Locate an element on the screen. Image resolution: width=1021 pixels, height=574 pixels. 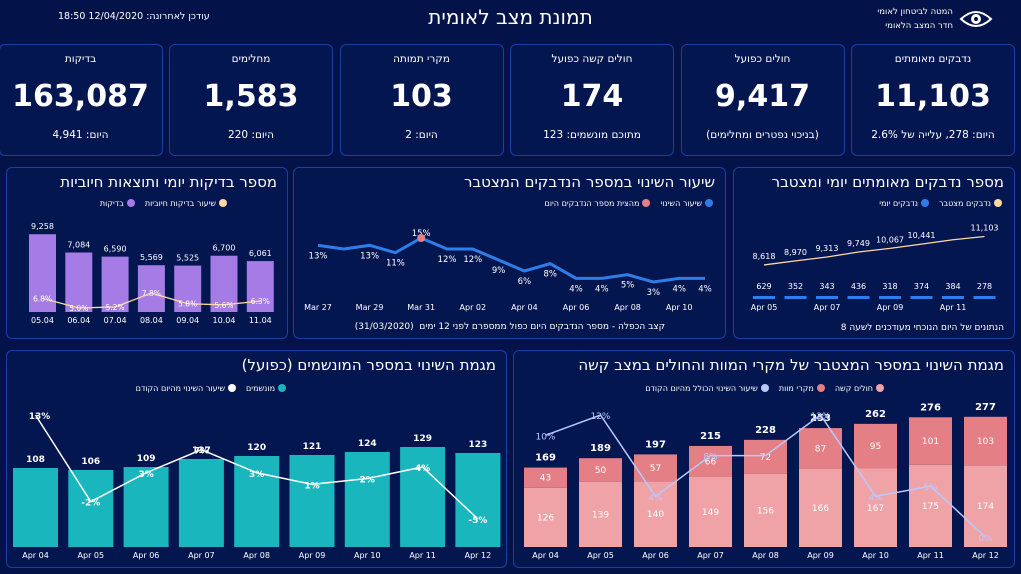
test-value-label: 7,084 is located at coordinates (78, 244).